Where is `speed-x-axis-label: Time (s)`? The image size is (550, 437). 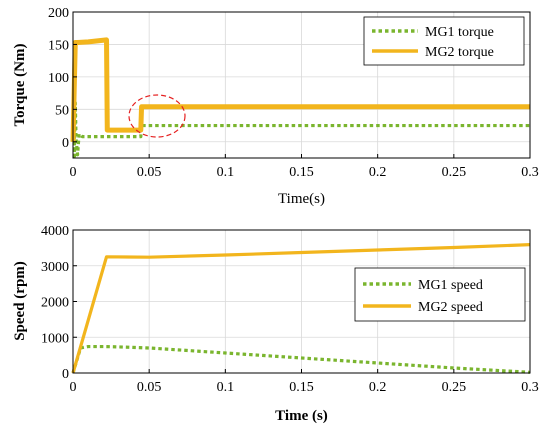 speed-x-axis-label: Time (s) is located at coordinates (301, 416).